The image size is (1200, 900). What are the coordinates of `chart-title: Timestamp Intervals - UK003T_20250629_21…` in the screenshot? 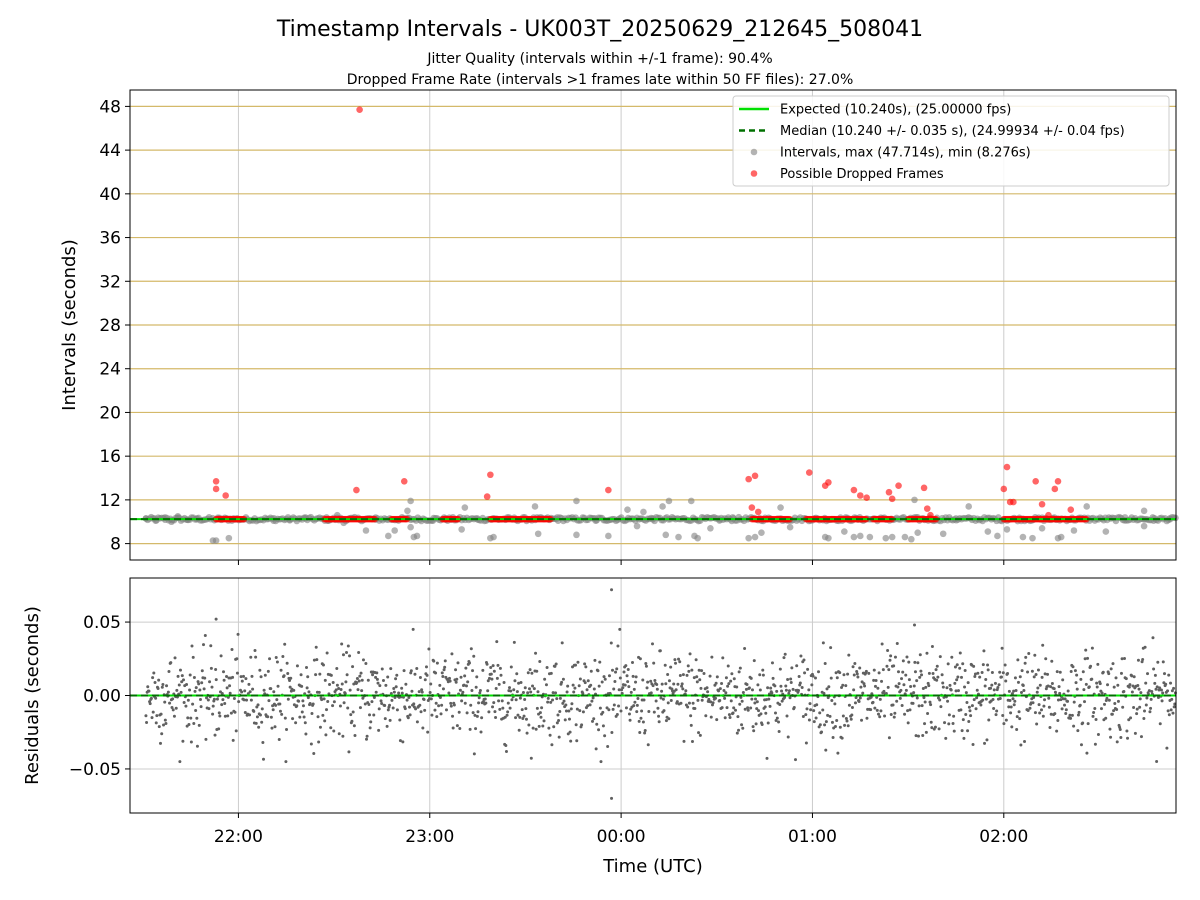 It's located at (599, 29).